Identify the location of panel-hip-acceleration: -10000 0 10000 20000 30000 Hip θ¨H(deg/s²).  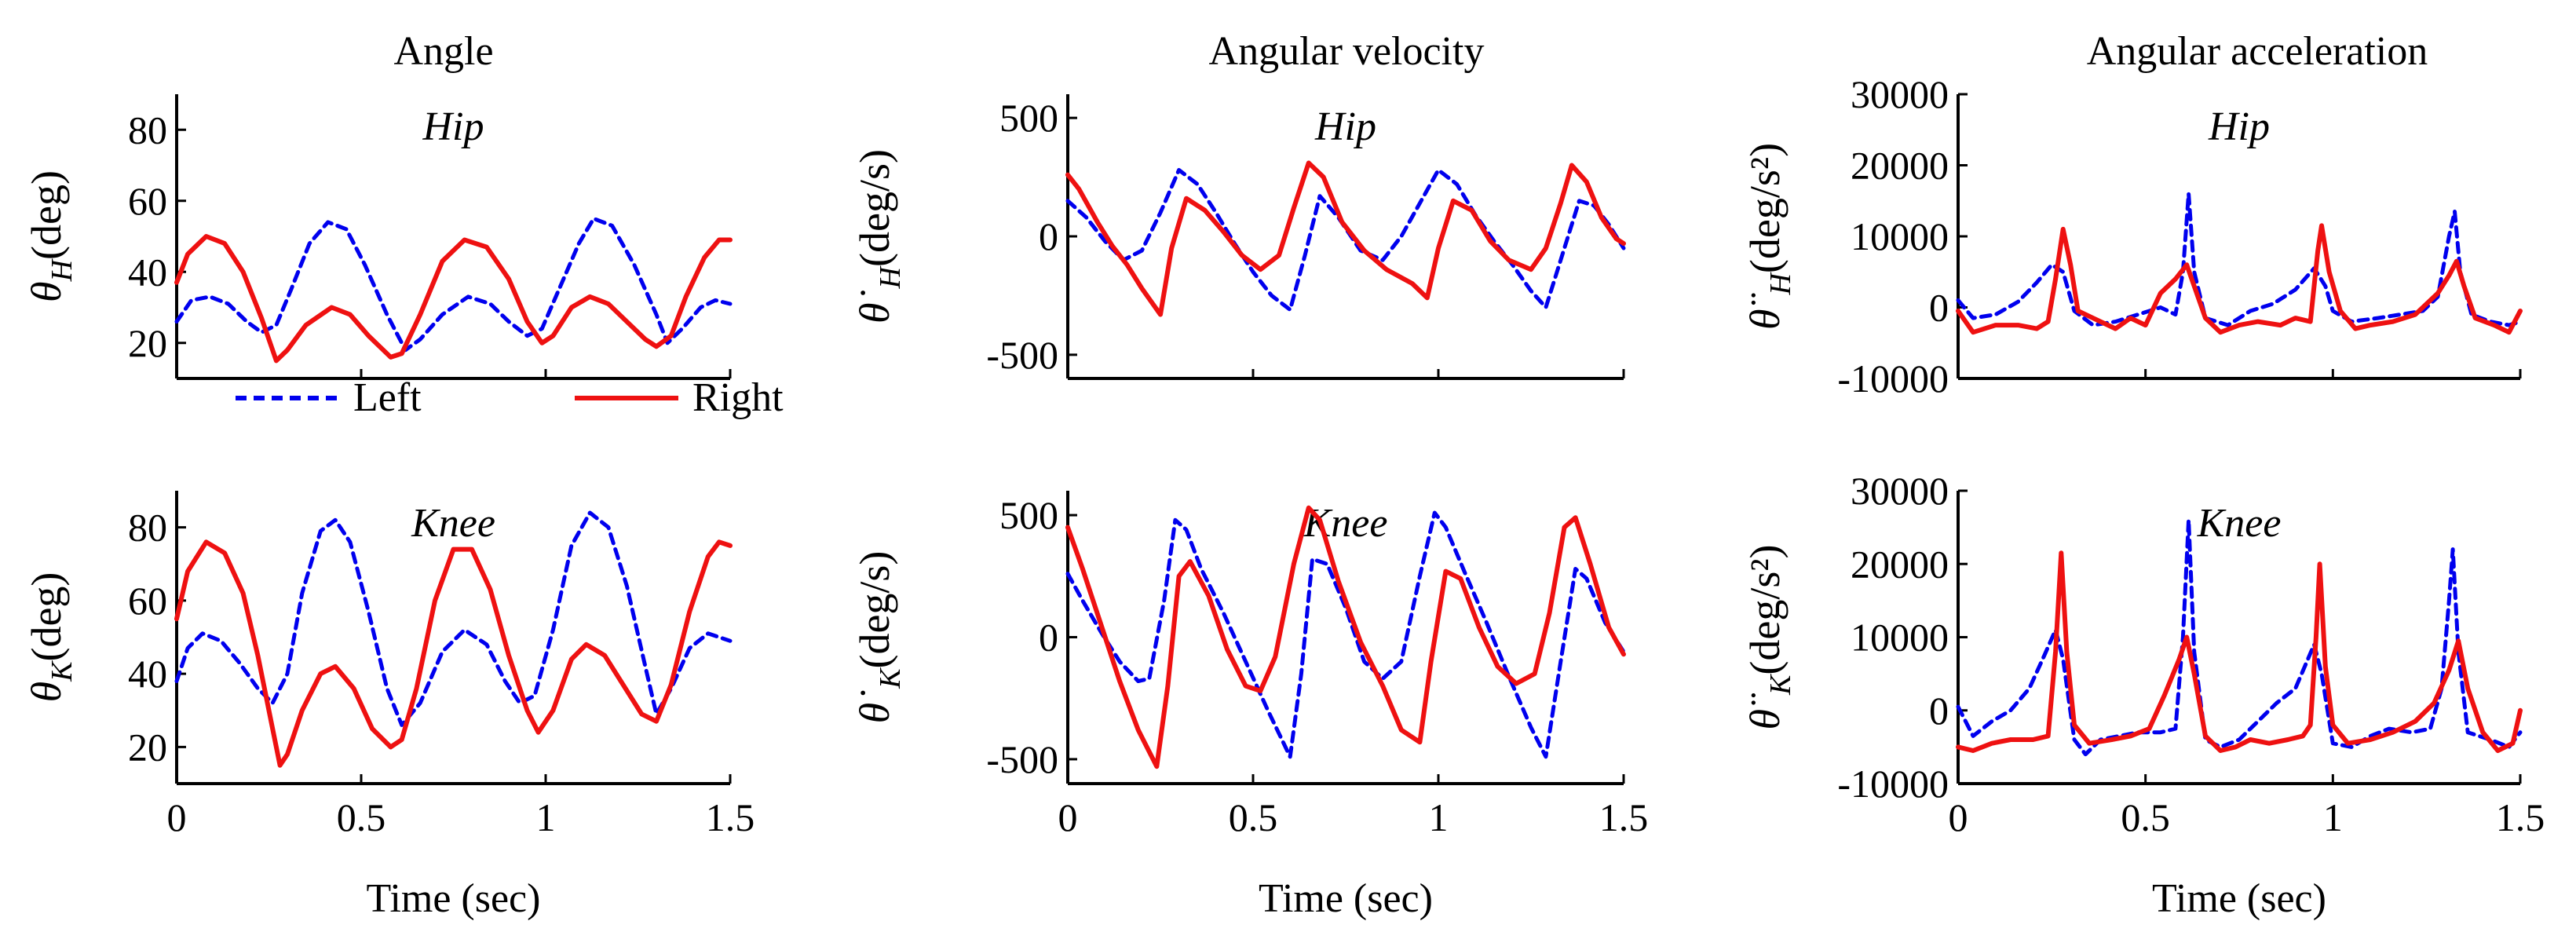
(2132, 236).